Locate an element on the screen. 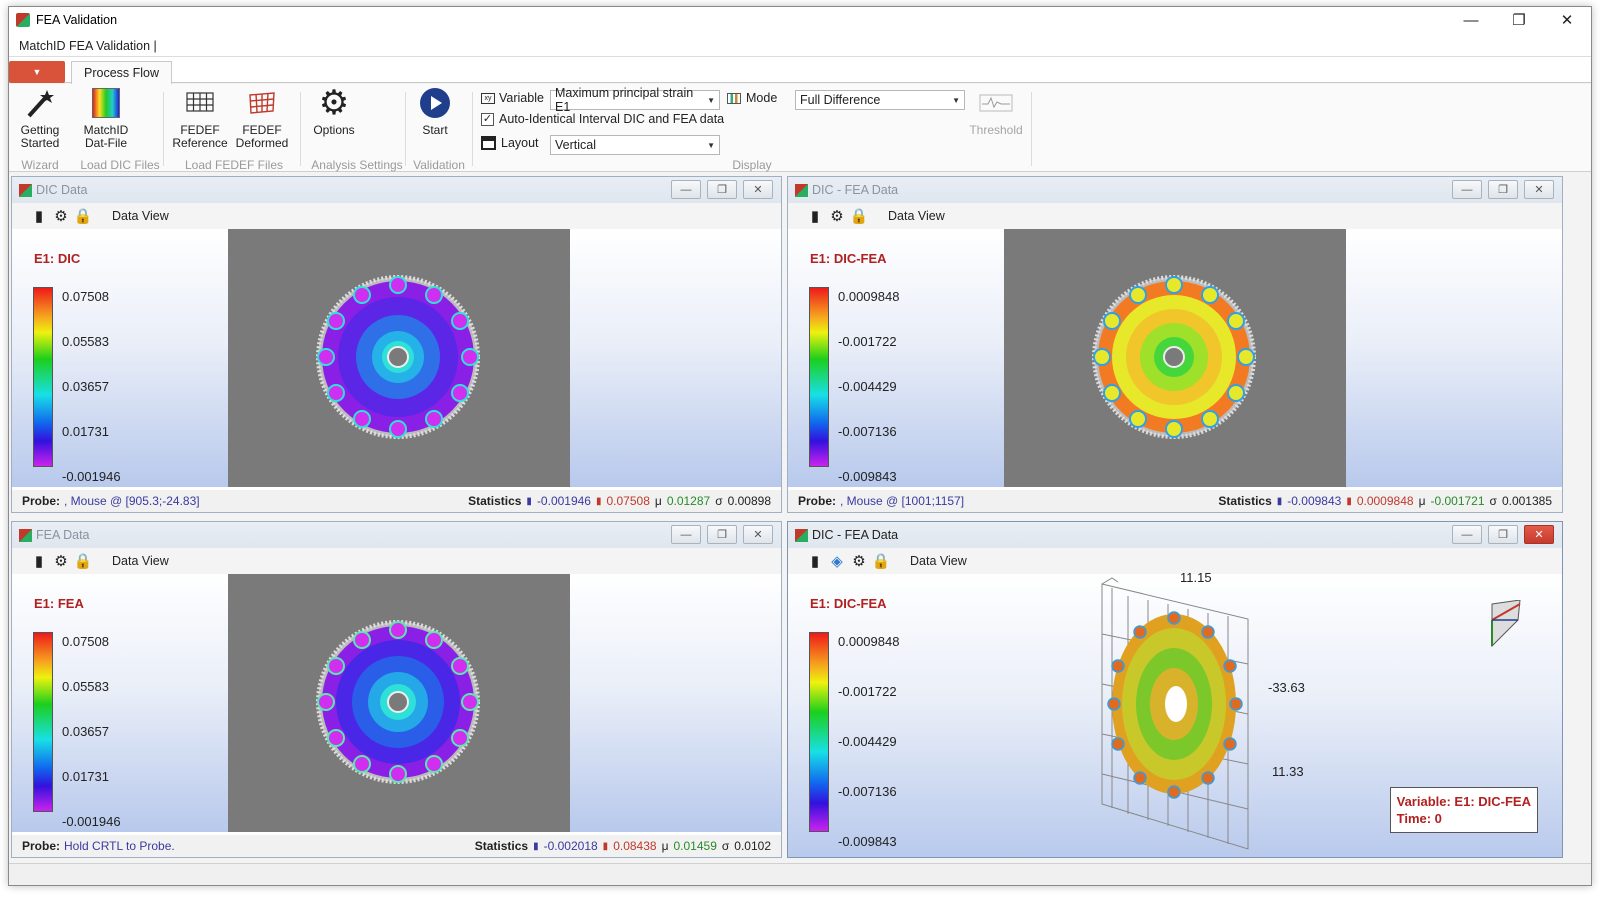 This screenshot has width=1600, height=906. stat-std: 0.0102 is located at coordinates (752, 846).